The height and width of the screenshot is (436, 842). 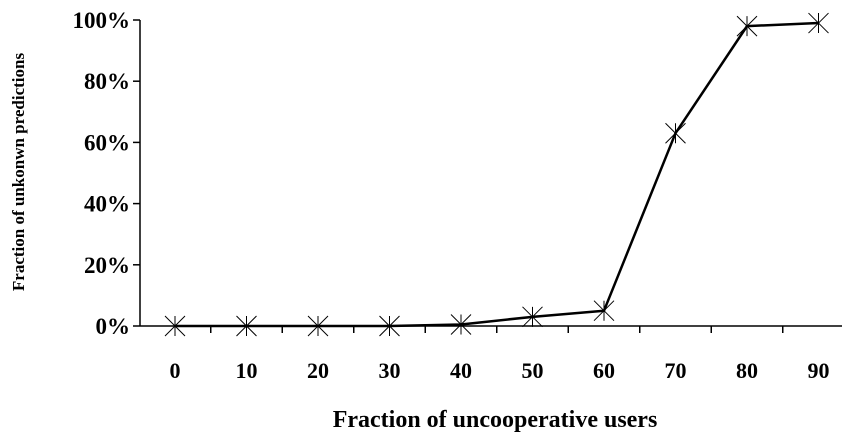 I want to click on y-ticks: 0% 20% 40% 60% 80% 100%, so click(x=106, y=173).